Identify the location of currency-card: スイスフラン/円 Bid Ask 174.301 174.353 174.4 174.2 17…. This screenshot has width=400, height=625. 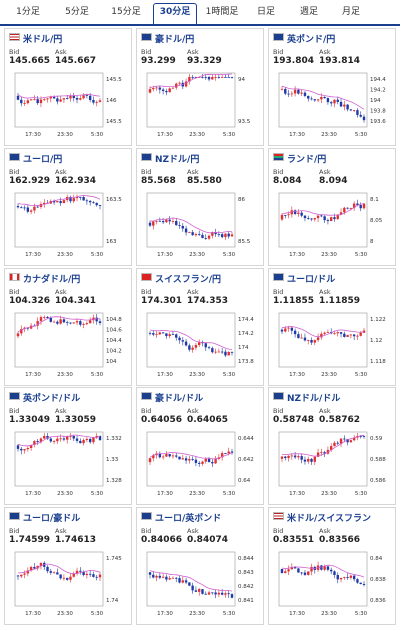
(200, 327).